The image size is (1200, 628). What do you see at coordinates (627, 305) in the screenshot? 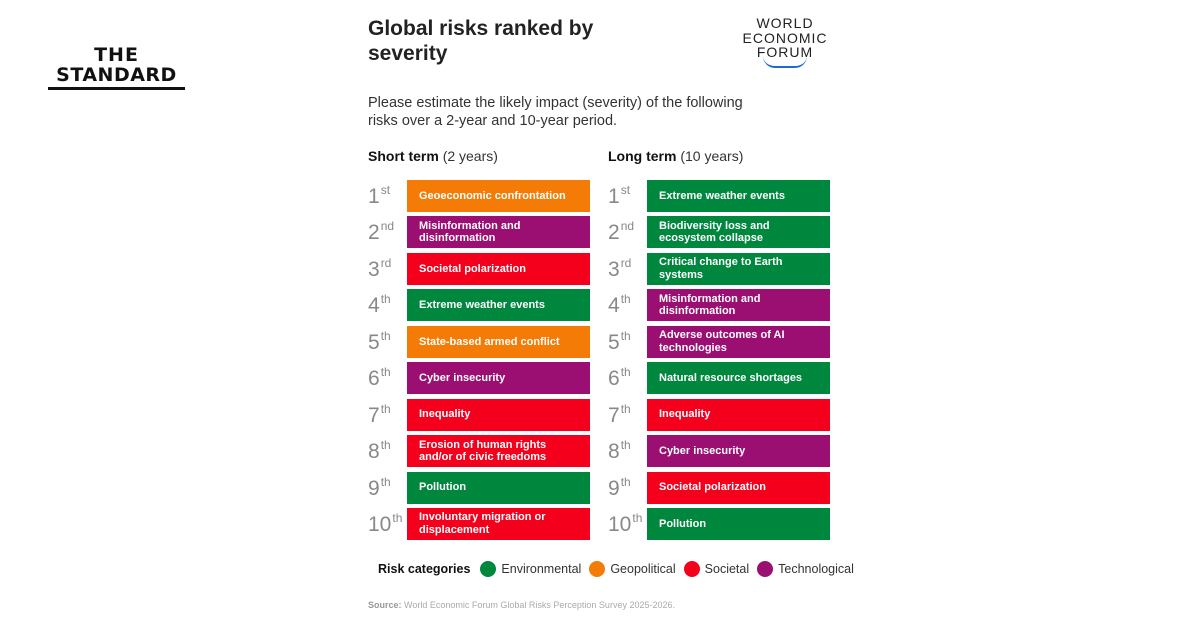
I see `long-term-rank: 4th` at bounding box center [627, 305].